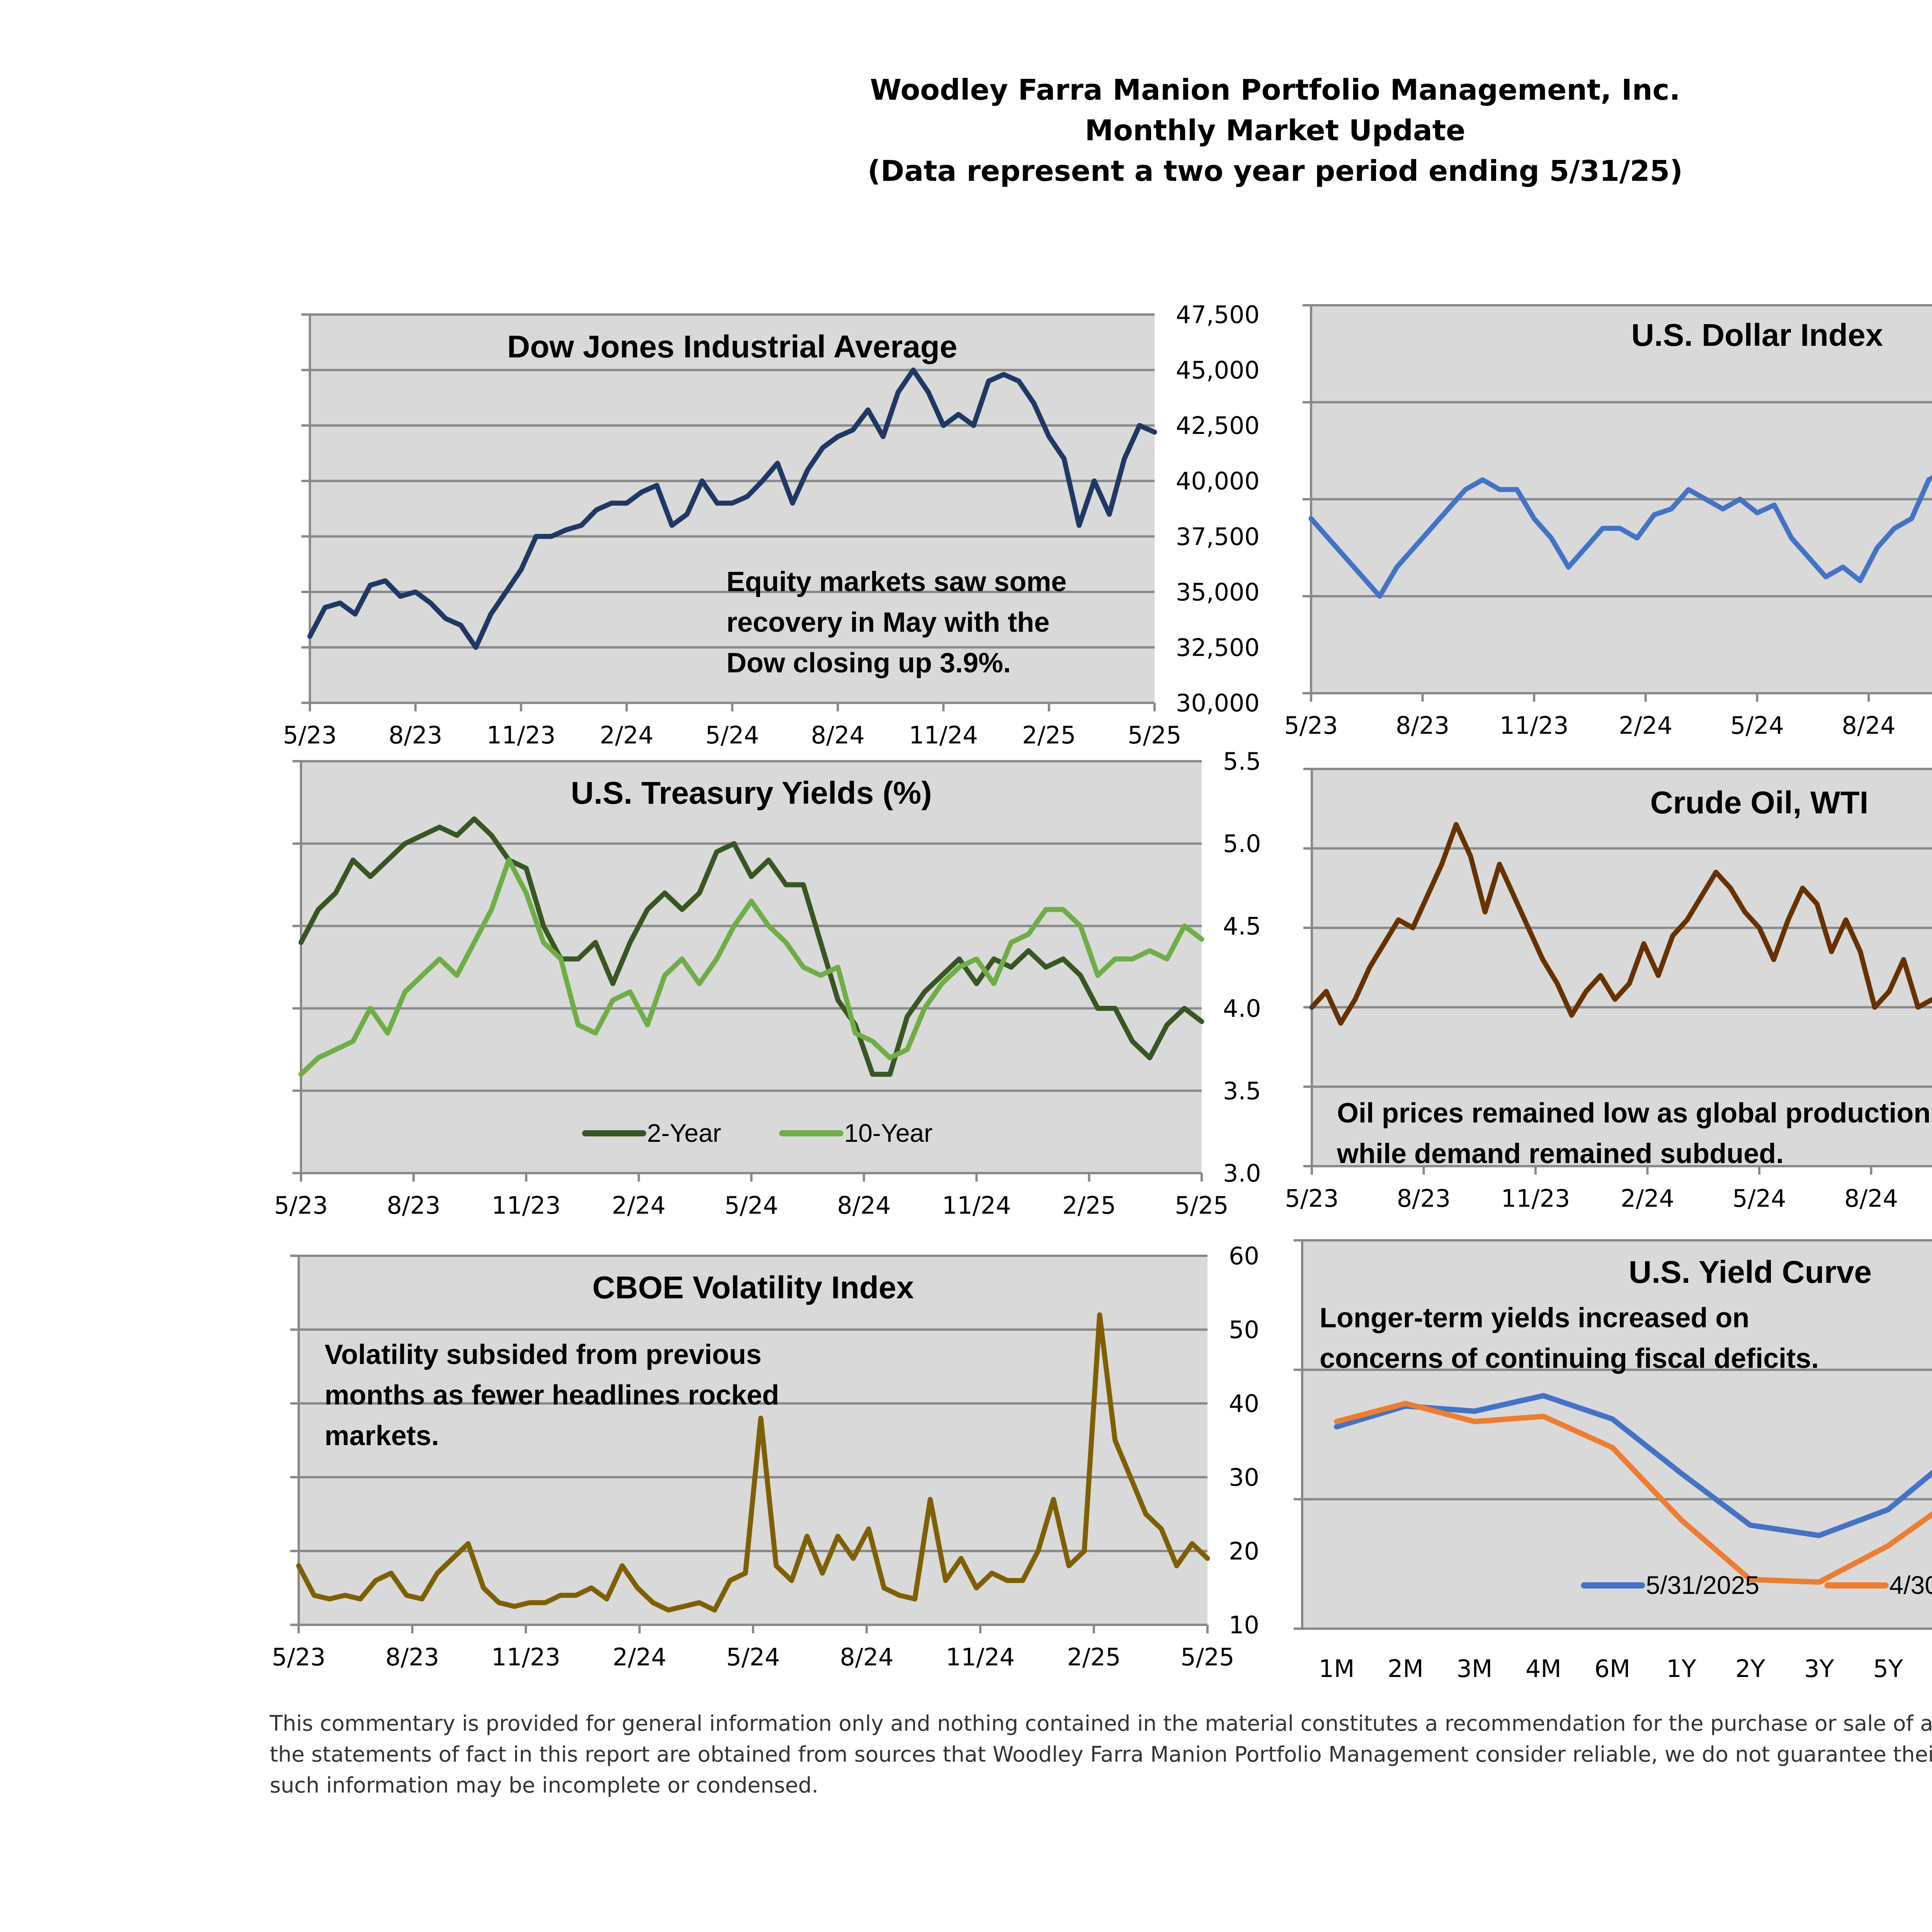  I want to click on legend-label: 5/31/2025, so click(1703, 1585).